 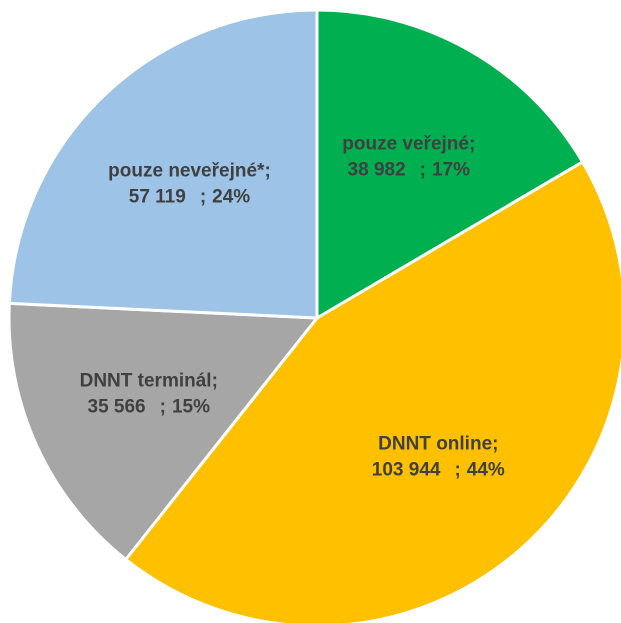 I want to click on data-label-line: 103 944; 44%, so click(x=438, y=469).